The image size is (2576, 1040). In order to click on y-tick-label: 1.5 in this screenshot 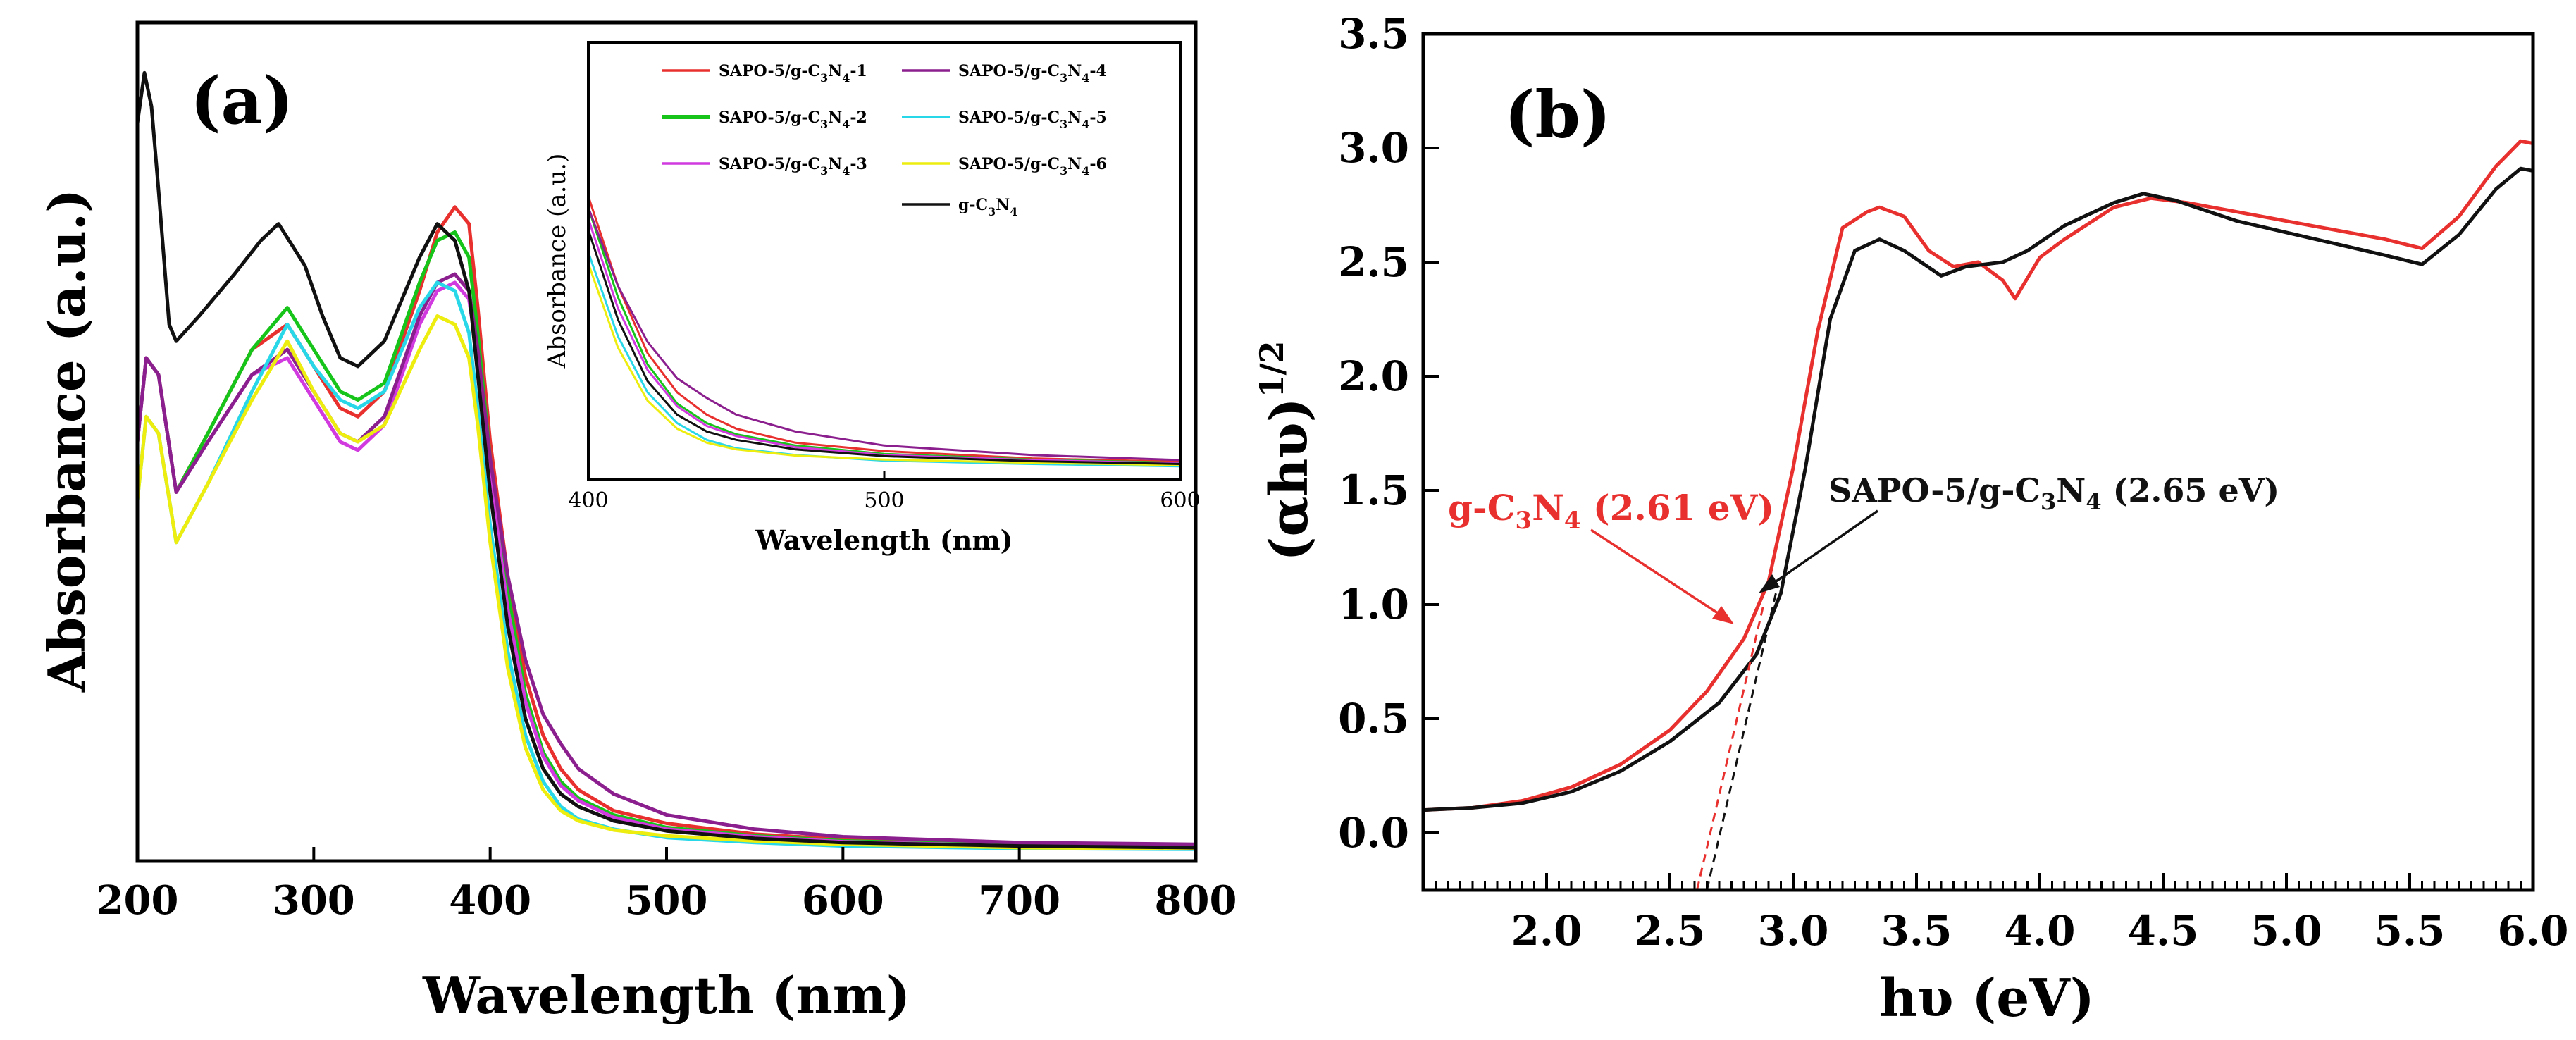, I will do `click(1373, 490)`.